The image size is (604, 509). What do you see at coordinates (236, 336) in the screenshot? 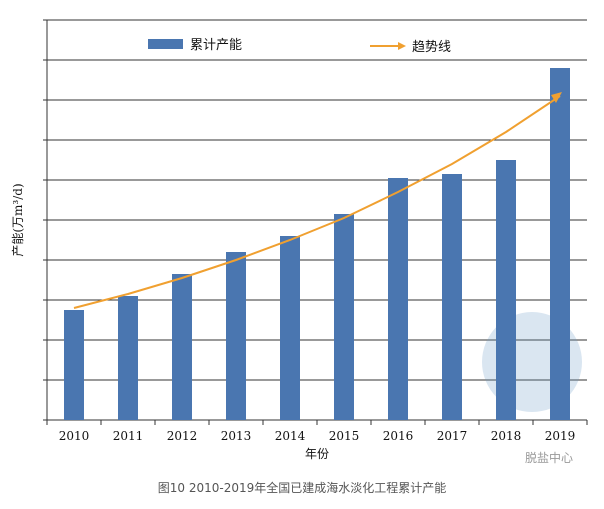
I see `bar-2013` at bounding box center [236, 336].